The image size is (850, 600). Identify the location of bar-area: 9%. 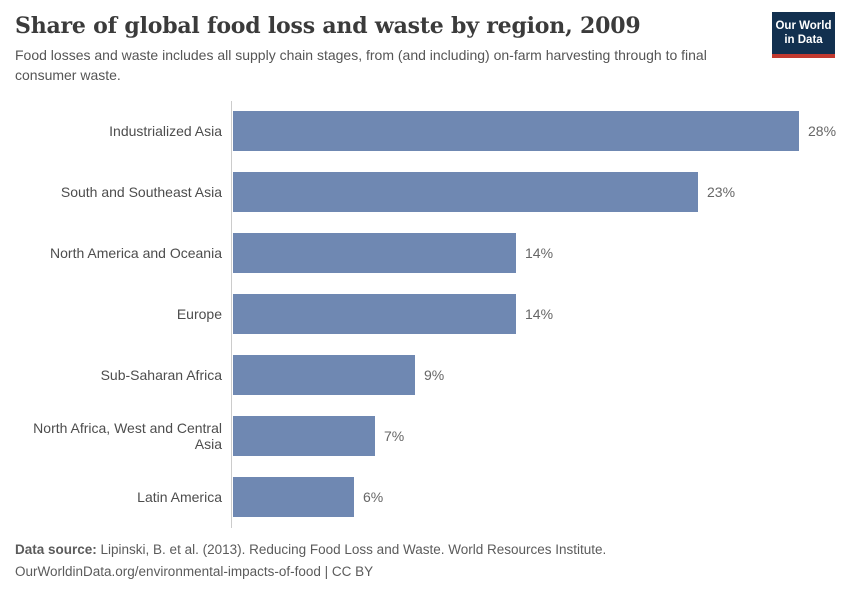
(339, 375).